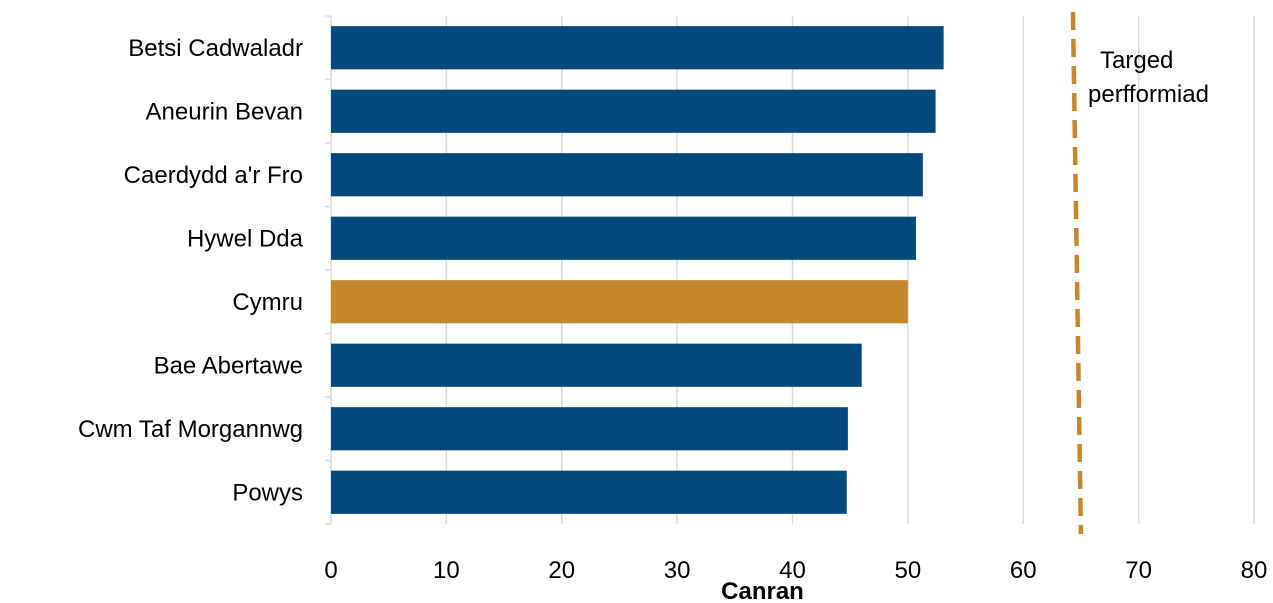  Describe the element at coordinates (1138, 570) in the screenshot. I see `x-tick-label: 70` at that location.